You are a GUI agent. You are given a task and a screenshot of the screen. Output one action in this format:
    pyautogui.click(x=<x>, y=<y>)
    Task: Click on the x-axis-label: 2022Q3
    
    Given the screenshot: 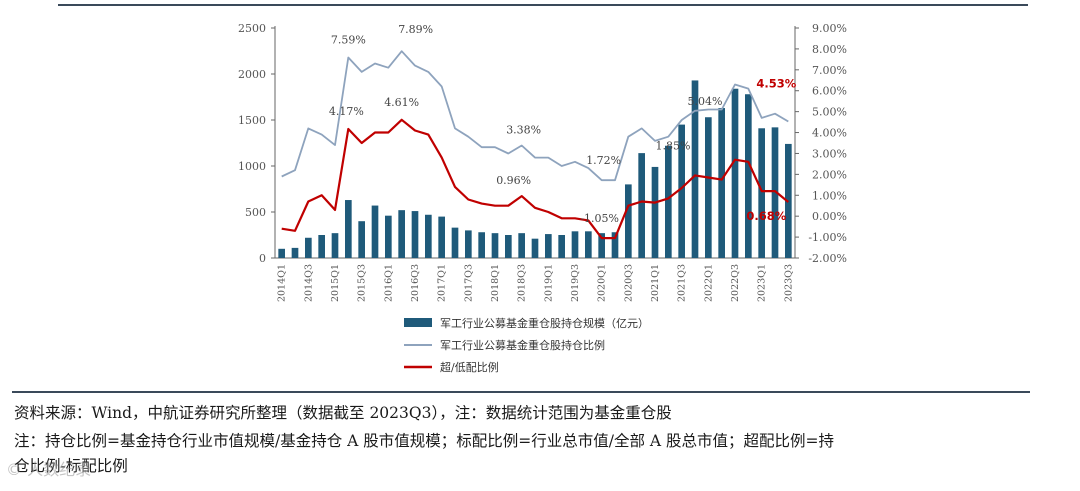 What is the action you would take?
    pyautogui.click(x=735, y=283)
    